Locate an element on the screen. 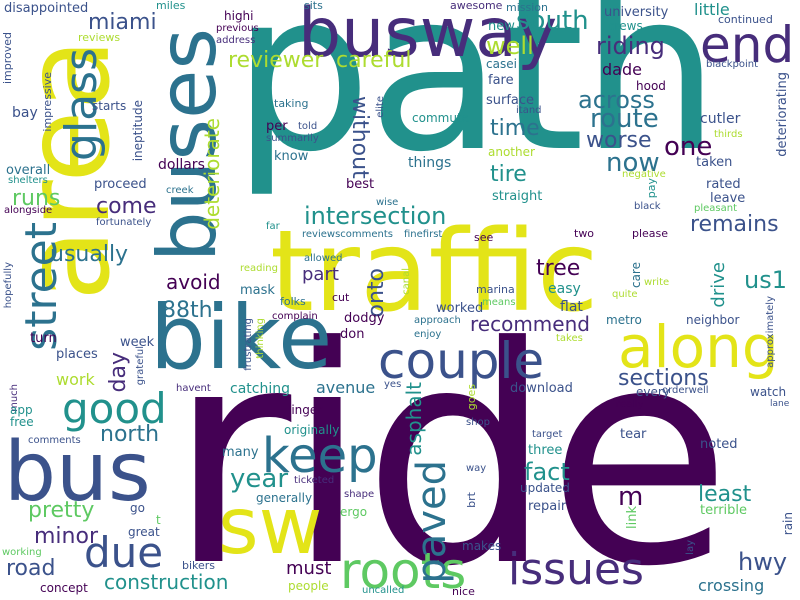 The image size is (800, 600). word-negative: negative is located at coordinates (644, 174).